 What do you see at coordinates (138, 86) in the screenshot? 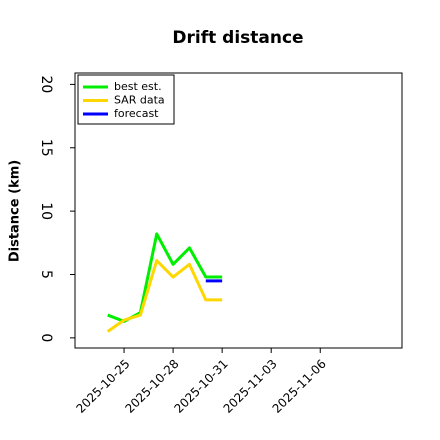
I see `legend-label: best est.` at bounding box center [138, 86].